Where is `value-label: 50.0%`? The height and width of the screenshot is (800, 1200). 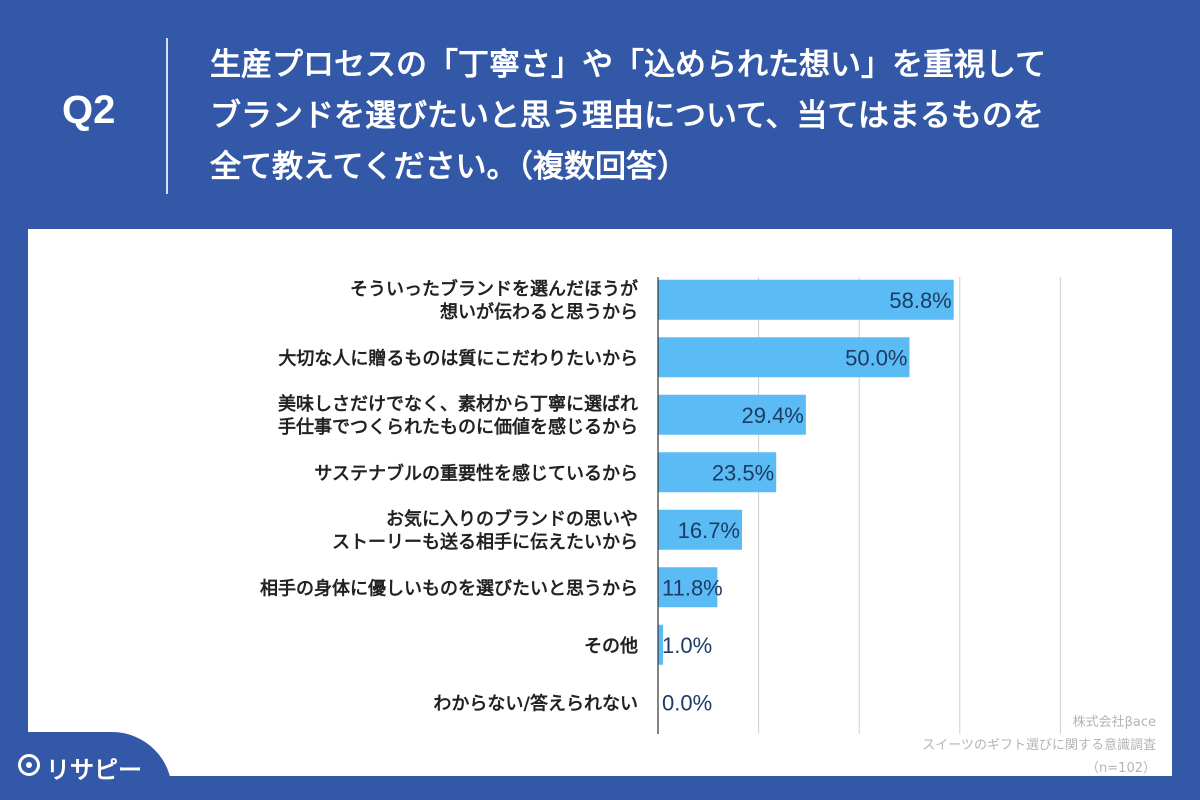
value-label: 50.0% is located at coordinates (876, 357).